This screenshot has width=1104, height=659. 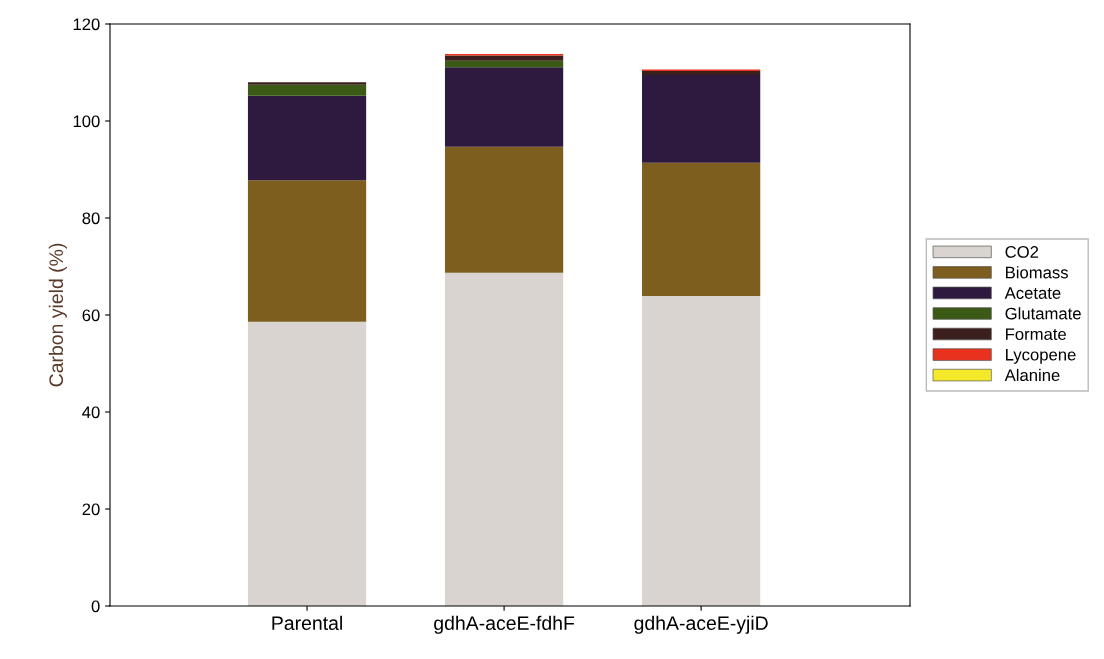 What do you see at coordinates (91, 315) in the screenshot?
I see `y-tick-label: 60` at bounding box center [91, 315].